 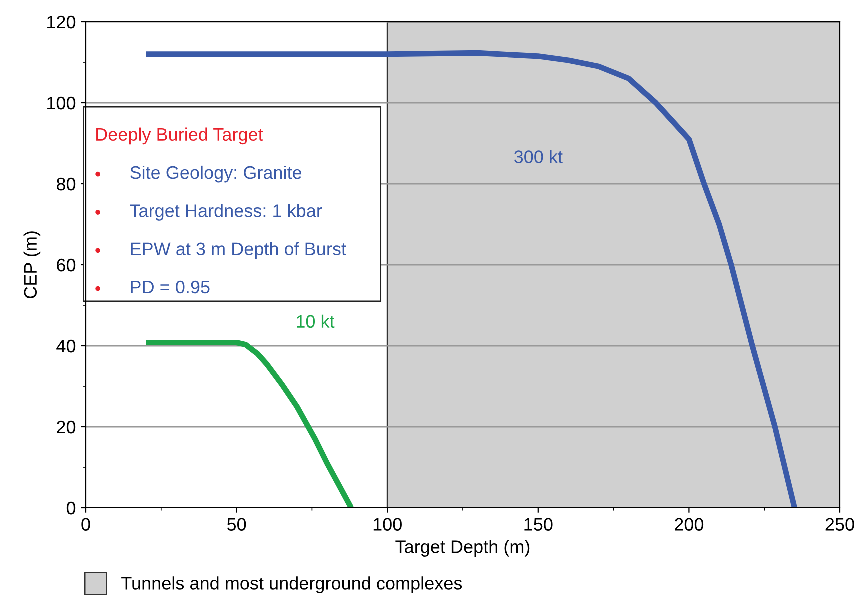 What do you see at coordinates (62, 22) in the screenshot?
I see `y-tick-label: 120` at bounding box center [62, 22].